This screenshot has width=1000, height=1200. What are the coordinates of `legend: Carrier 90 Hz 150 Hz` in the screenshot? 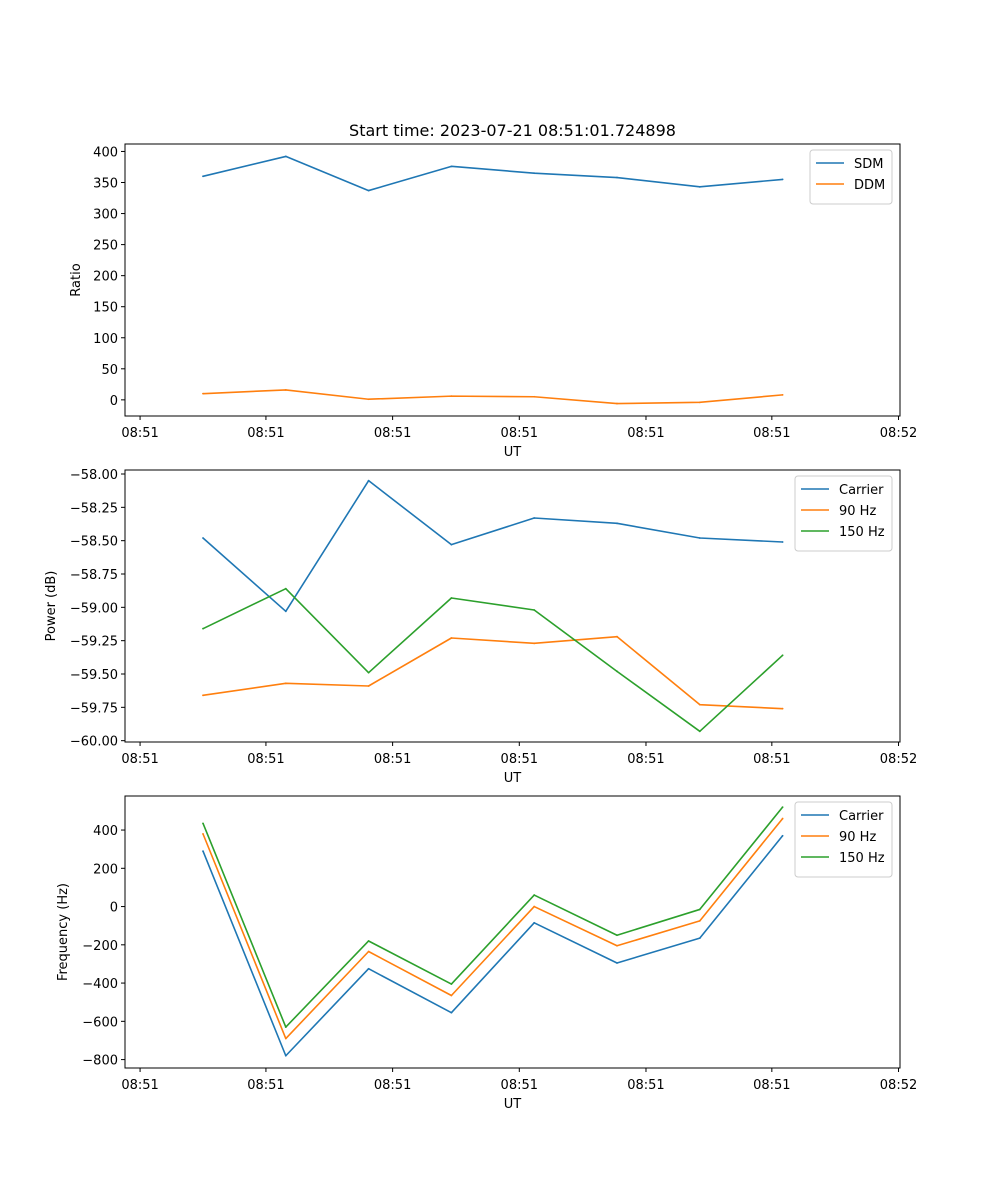 It's located at (843, 839).